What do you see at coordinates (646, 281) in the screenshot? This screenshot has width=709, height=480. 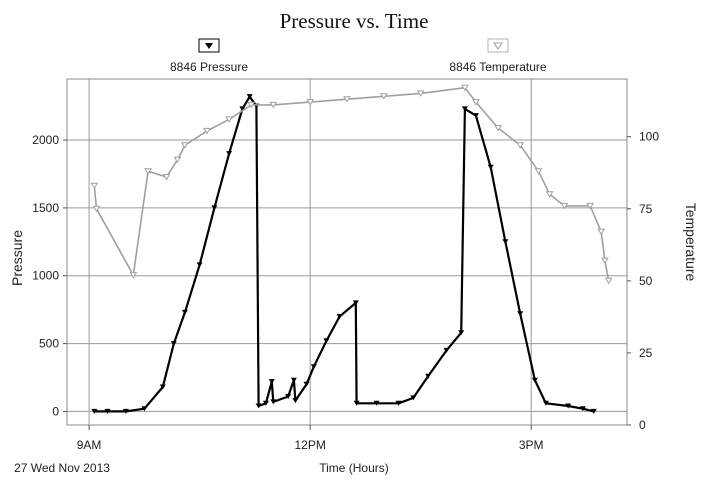 I see `y-right-tick-label: 50` at bounding box center [646, 281].